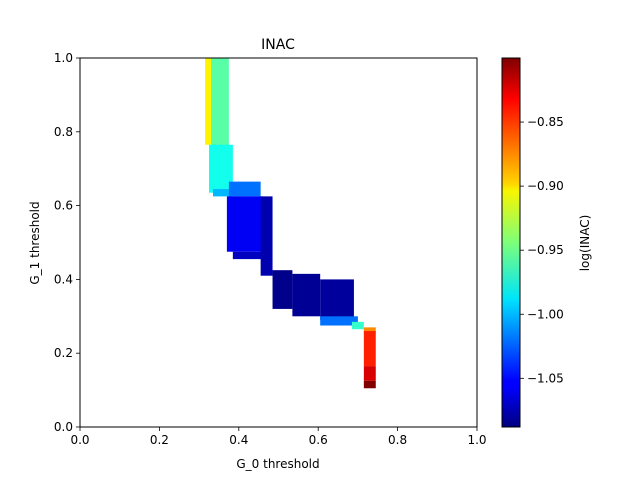 The height and width of the screenshot is (480, 640). I want to click on y-tick-label: 0.2, so click(63, 353).